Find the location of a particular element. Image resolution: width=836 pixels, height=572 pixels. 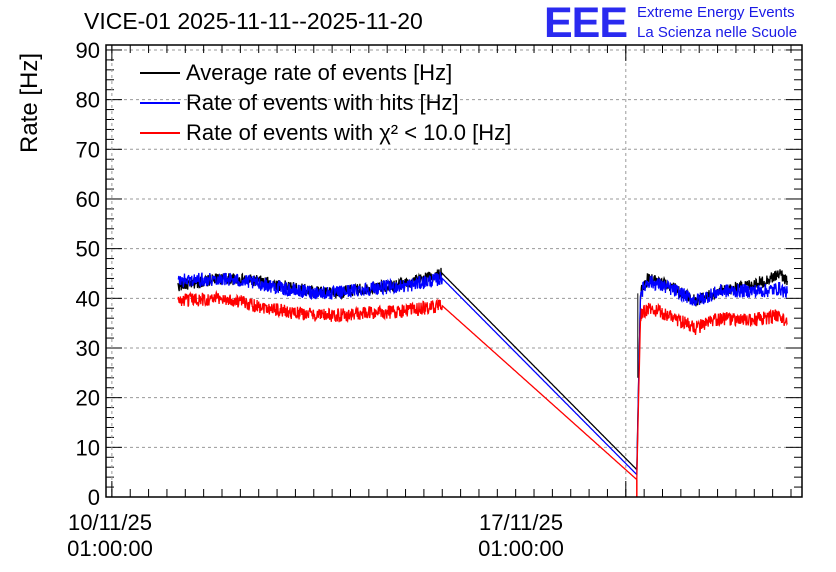

legend-item-average: Average rate of events [Hz] is located at coordinates (370, 73).